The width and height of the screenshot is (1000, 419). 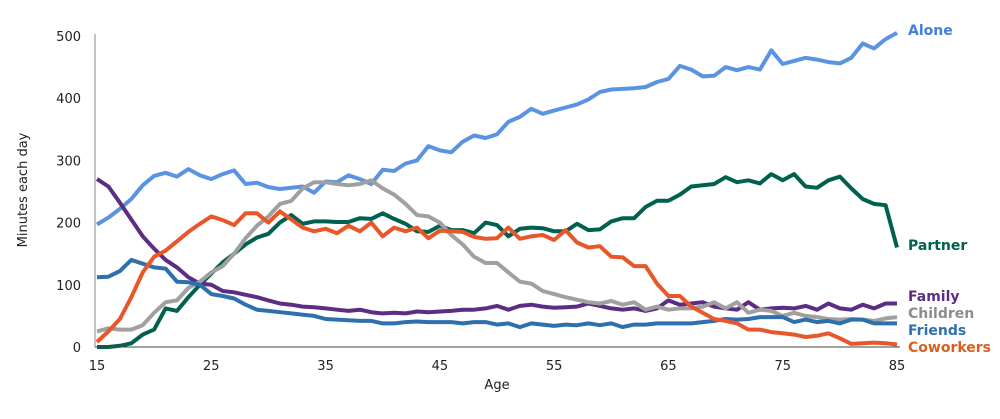 I want to click on x-axis-title: Age, so click(x=496, y=385).